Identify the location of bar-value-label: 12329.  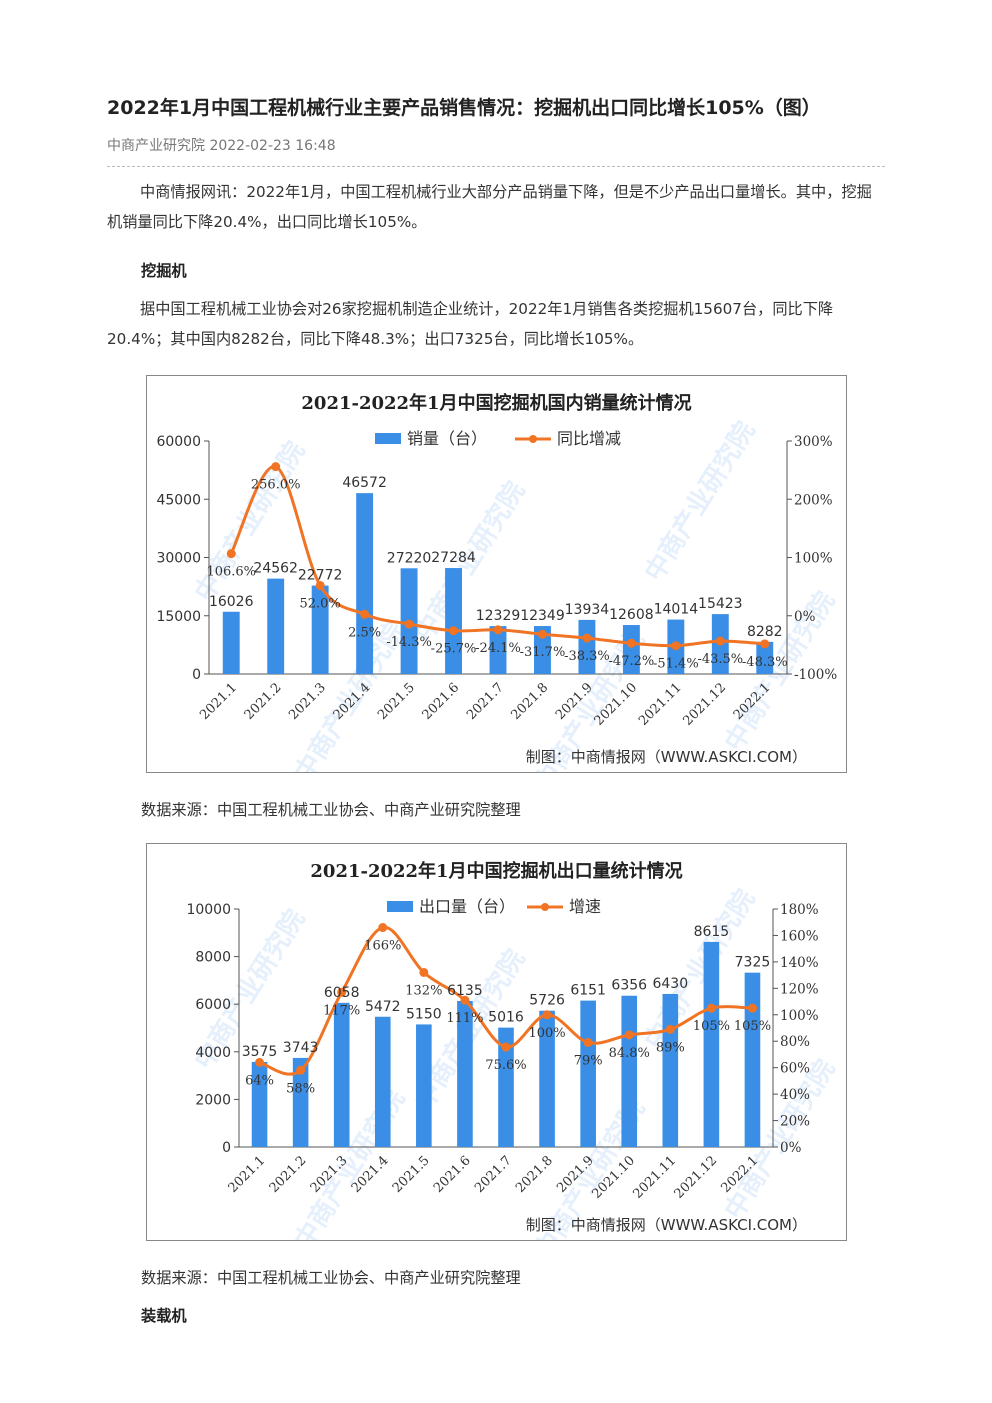
(498, 616).